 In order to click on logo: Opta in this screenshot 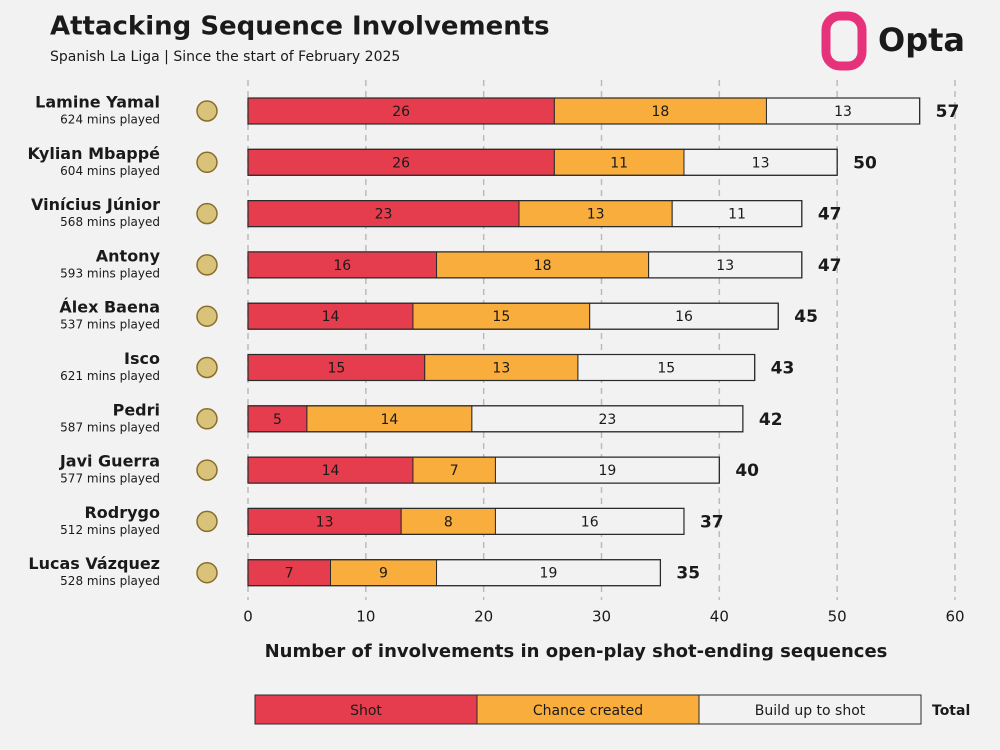, I will do `click(893, 41)`.